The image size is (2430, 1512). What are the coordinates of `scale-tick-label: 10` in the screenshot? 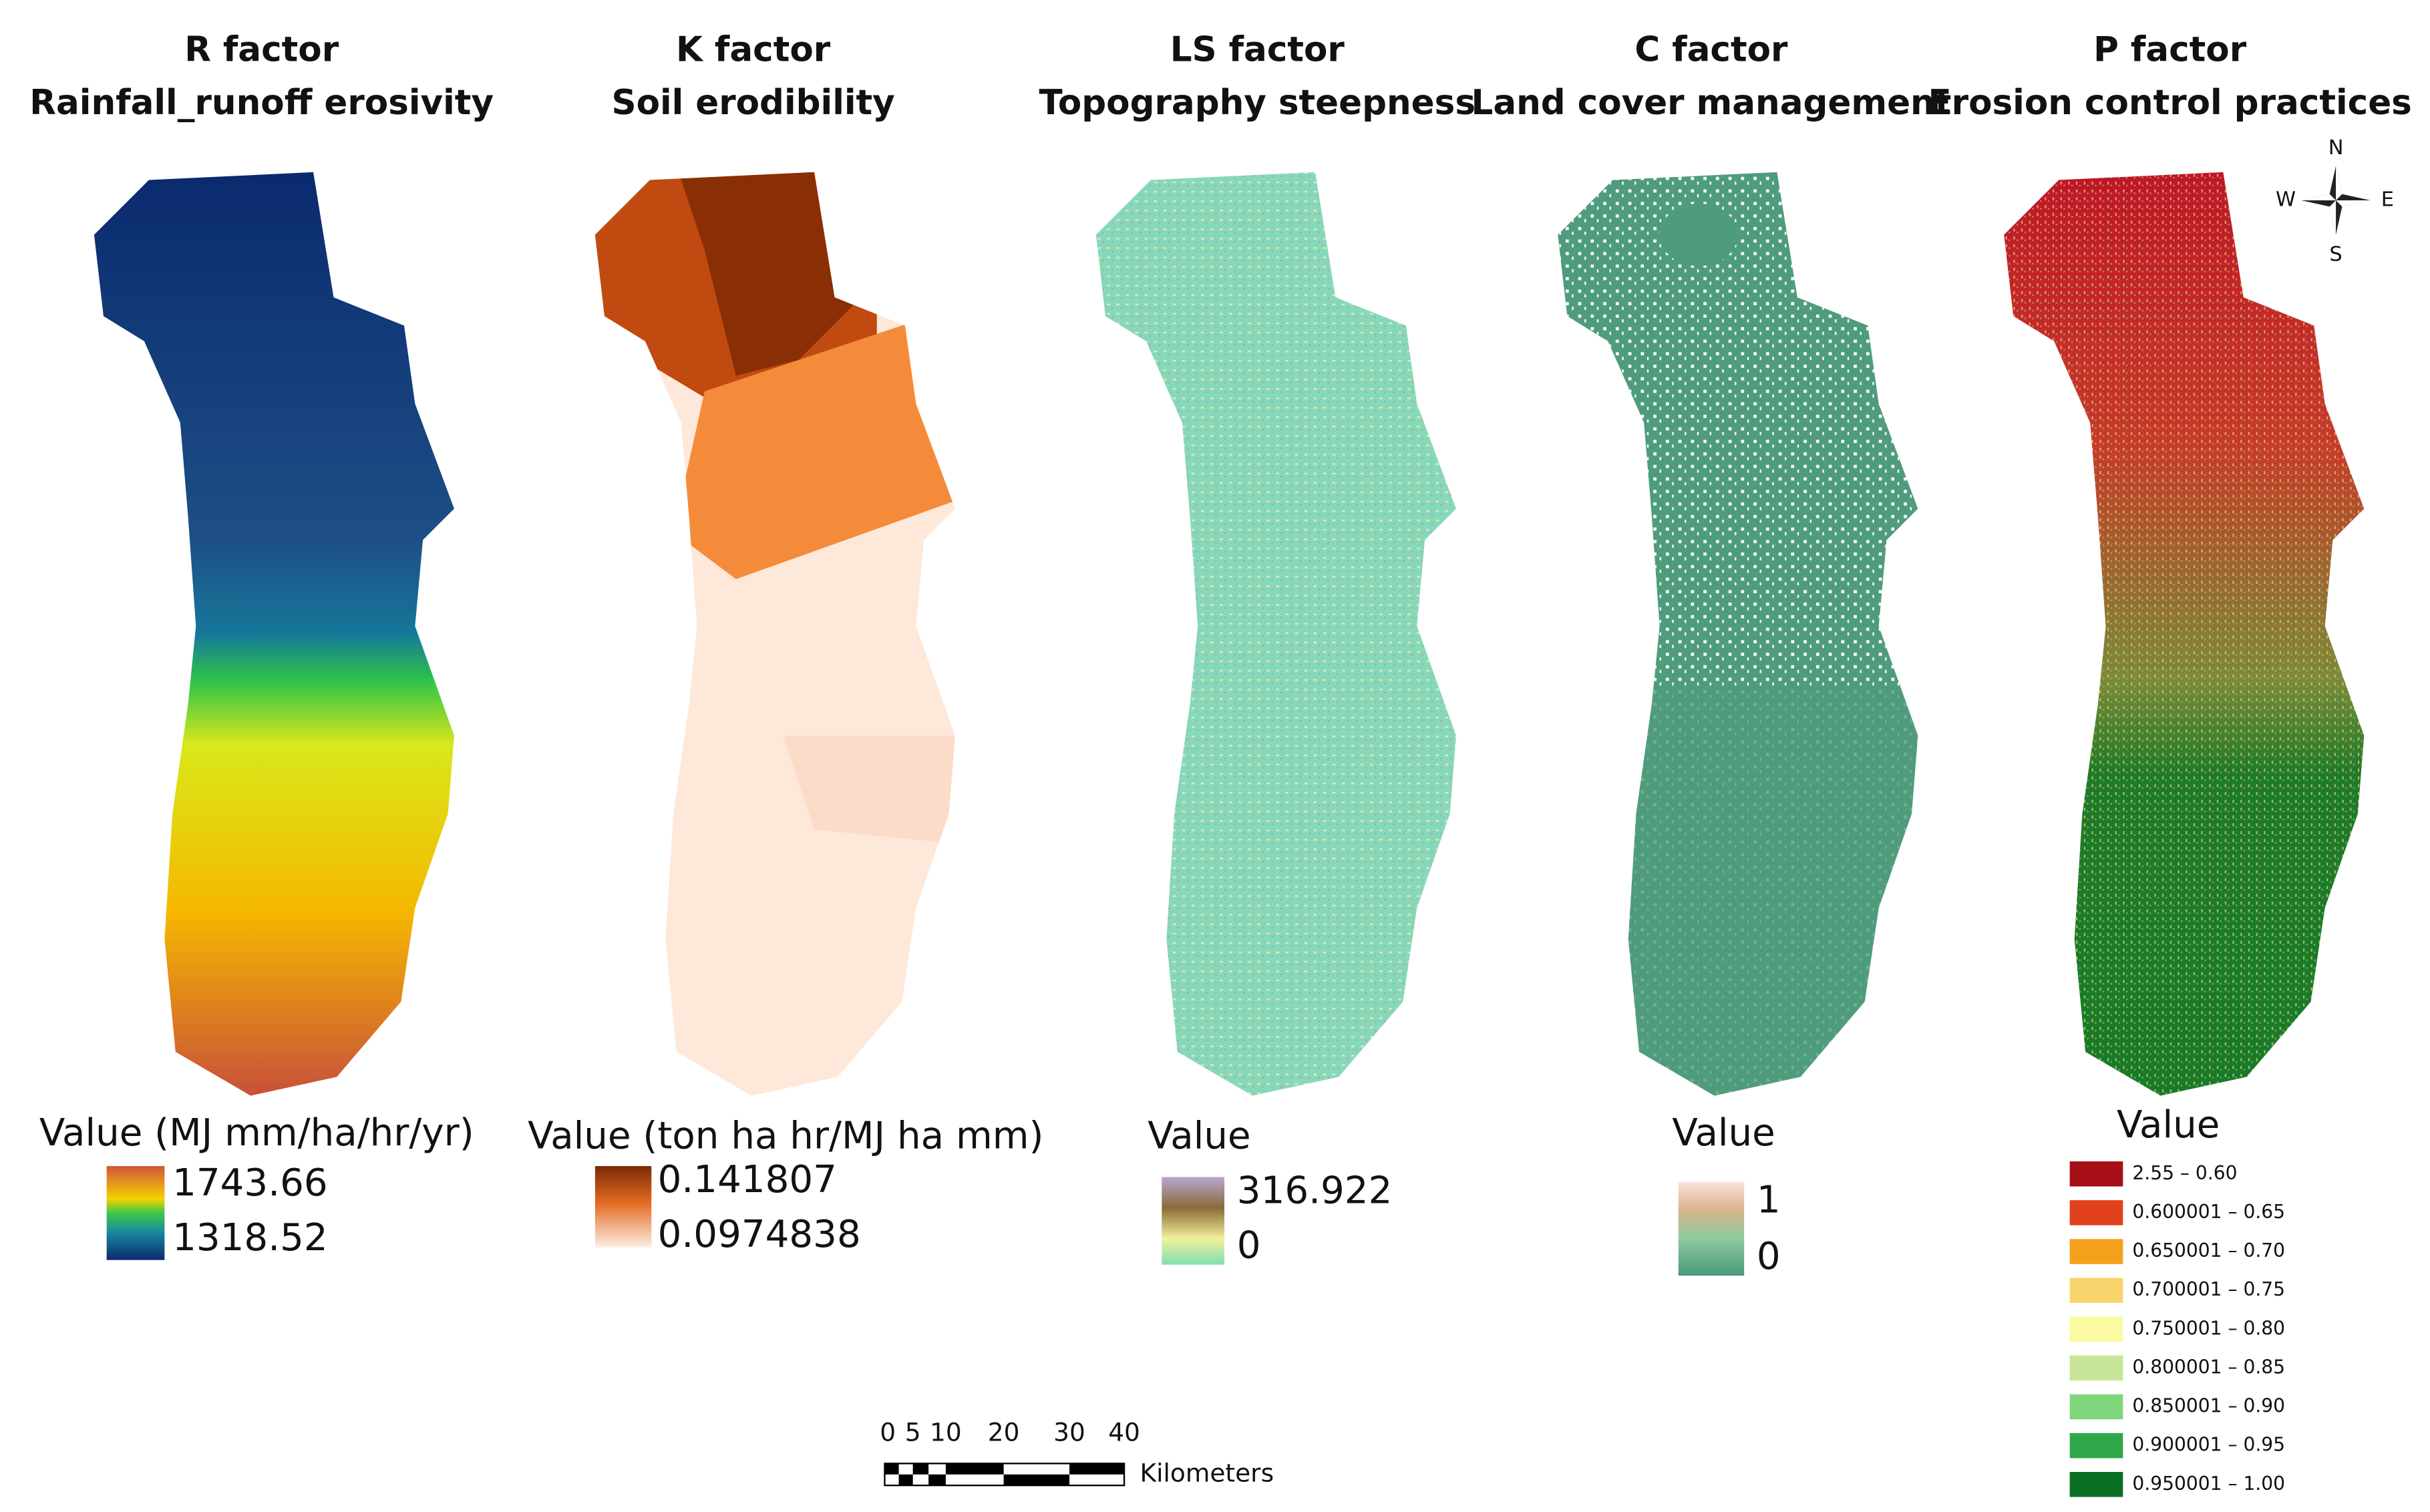 It's located at (946, 1432).